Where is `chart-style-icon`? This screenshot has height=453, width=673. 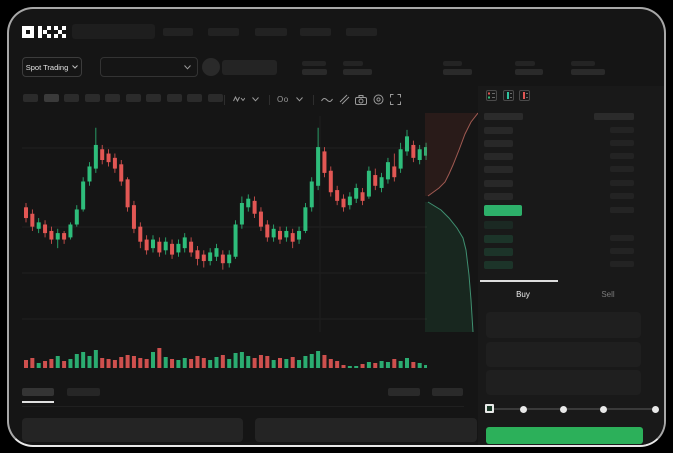
chart-style-icon is located at coordinates (238, 99).